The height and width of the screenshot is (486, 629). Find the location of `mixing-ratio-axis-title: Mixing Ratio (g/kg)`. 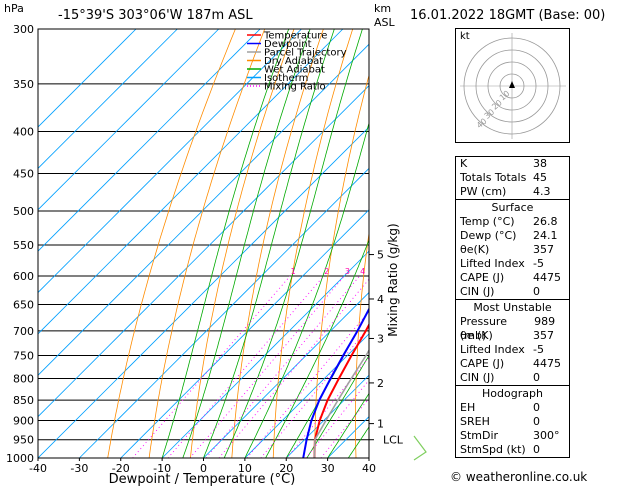

mixing-ratio-axis-title: Mixing Ratio (g/kg) is located at coordinates (393, 279).